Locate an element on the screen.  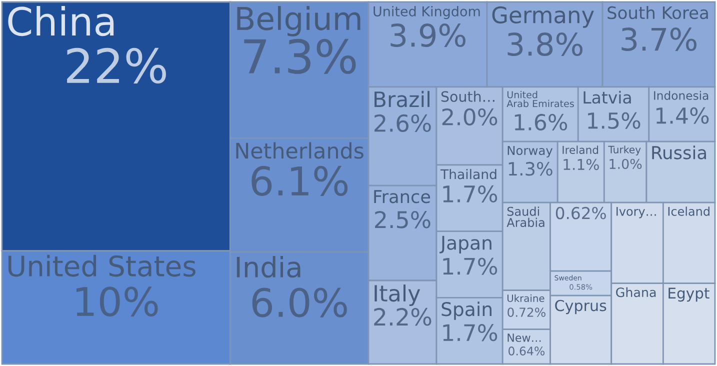
data-label: 0.64% is located at coordinates (526, 351).